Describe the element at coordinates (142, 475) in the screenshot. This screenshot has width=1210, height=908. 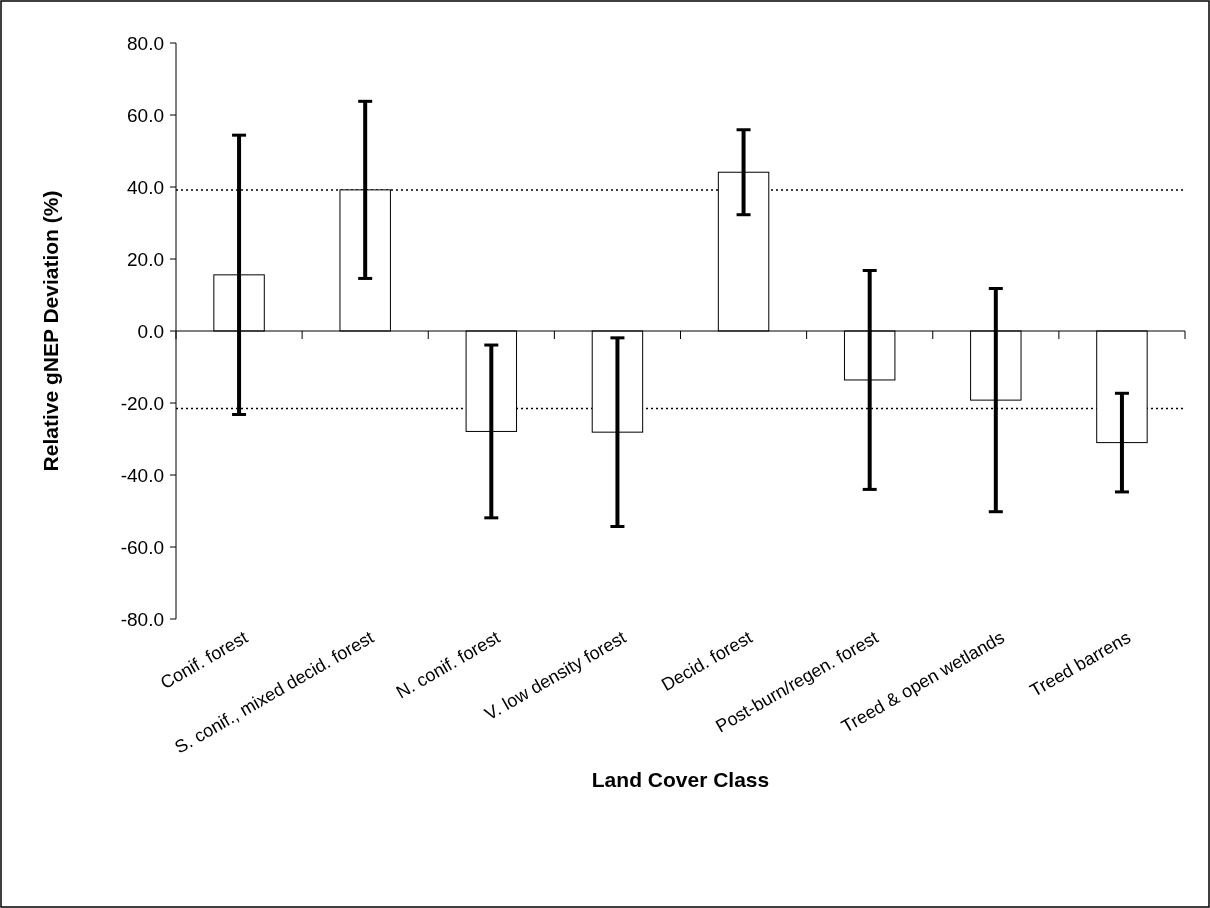
I see `y-tick-label: -40.0` at that location.